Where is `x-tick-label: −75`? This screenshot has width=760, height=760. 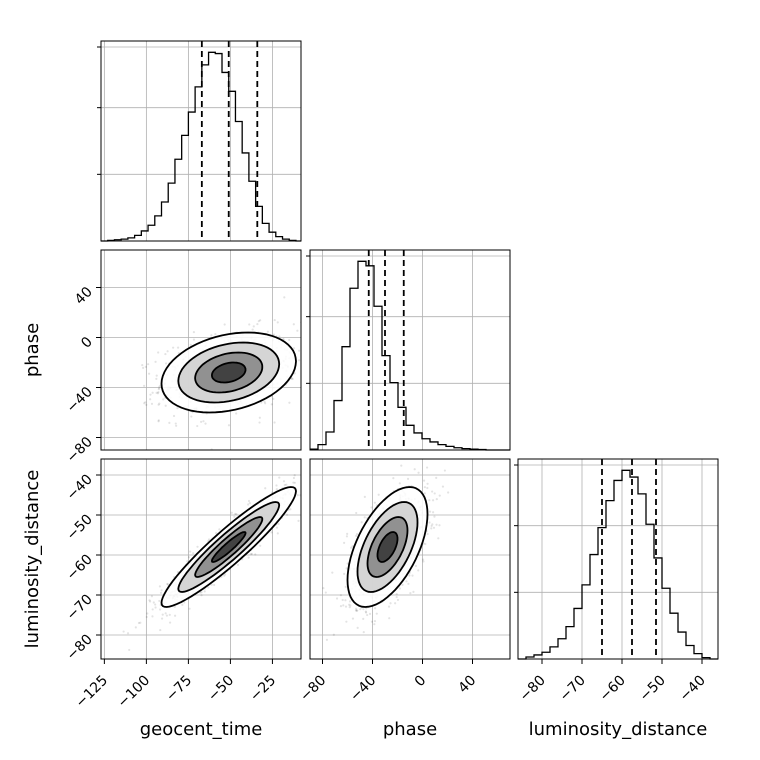 x-tick-label: −75 is located at coordinates (179, 689).